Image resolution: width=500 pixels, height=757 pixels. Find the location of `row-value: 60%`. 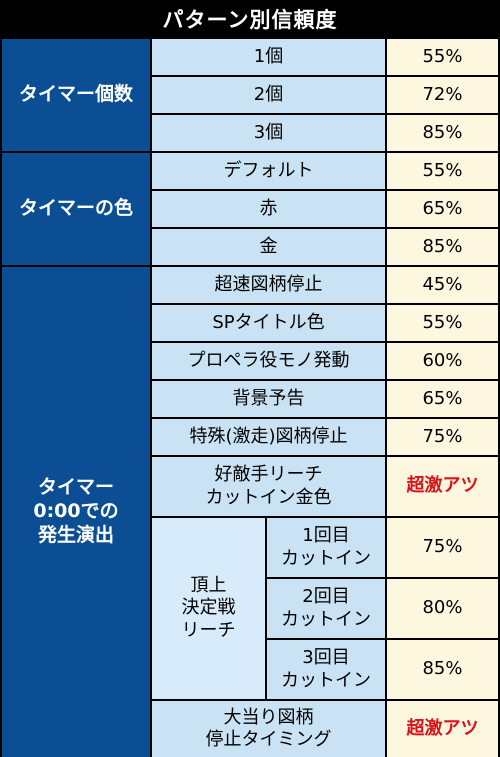

row-value: 60% is located at coordinates (442, 361).